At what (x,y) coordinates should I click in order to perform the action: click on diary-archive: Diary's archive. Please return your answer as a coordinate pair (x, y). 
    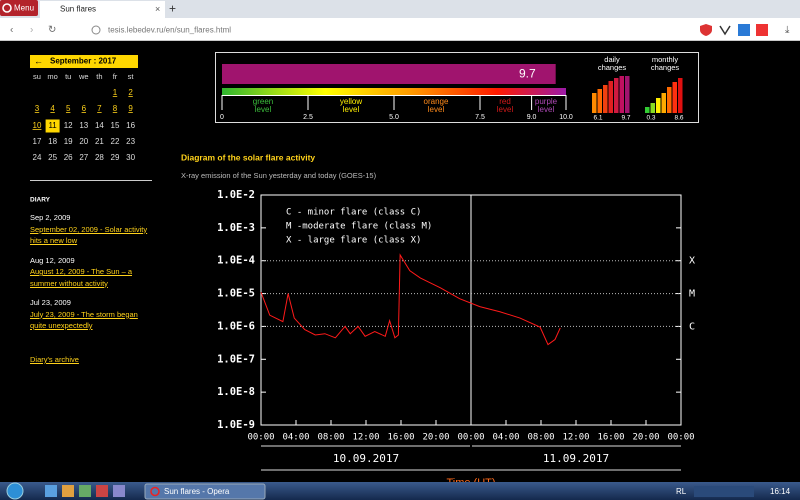
    Looking at the image, I should click on (54, 359).